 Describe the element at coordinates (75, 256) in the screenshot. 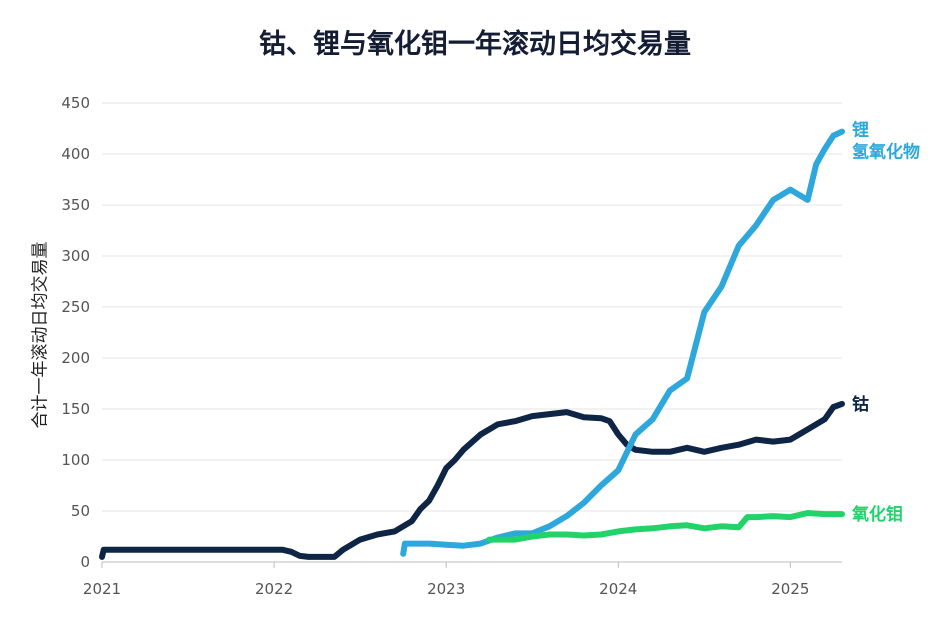

I see `y-tick-label: 300` at that location.